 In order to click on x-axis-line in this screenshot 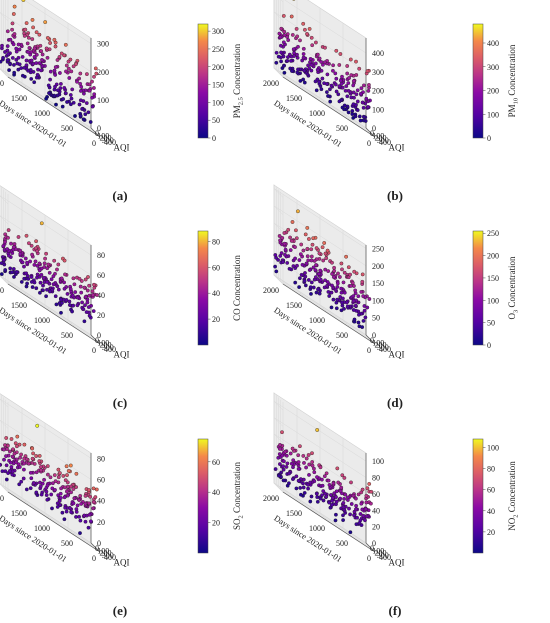, I will do `click(329, 314)`.